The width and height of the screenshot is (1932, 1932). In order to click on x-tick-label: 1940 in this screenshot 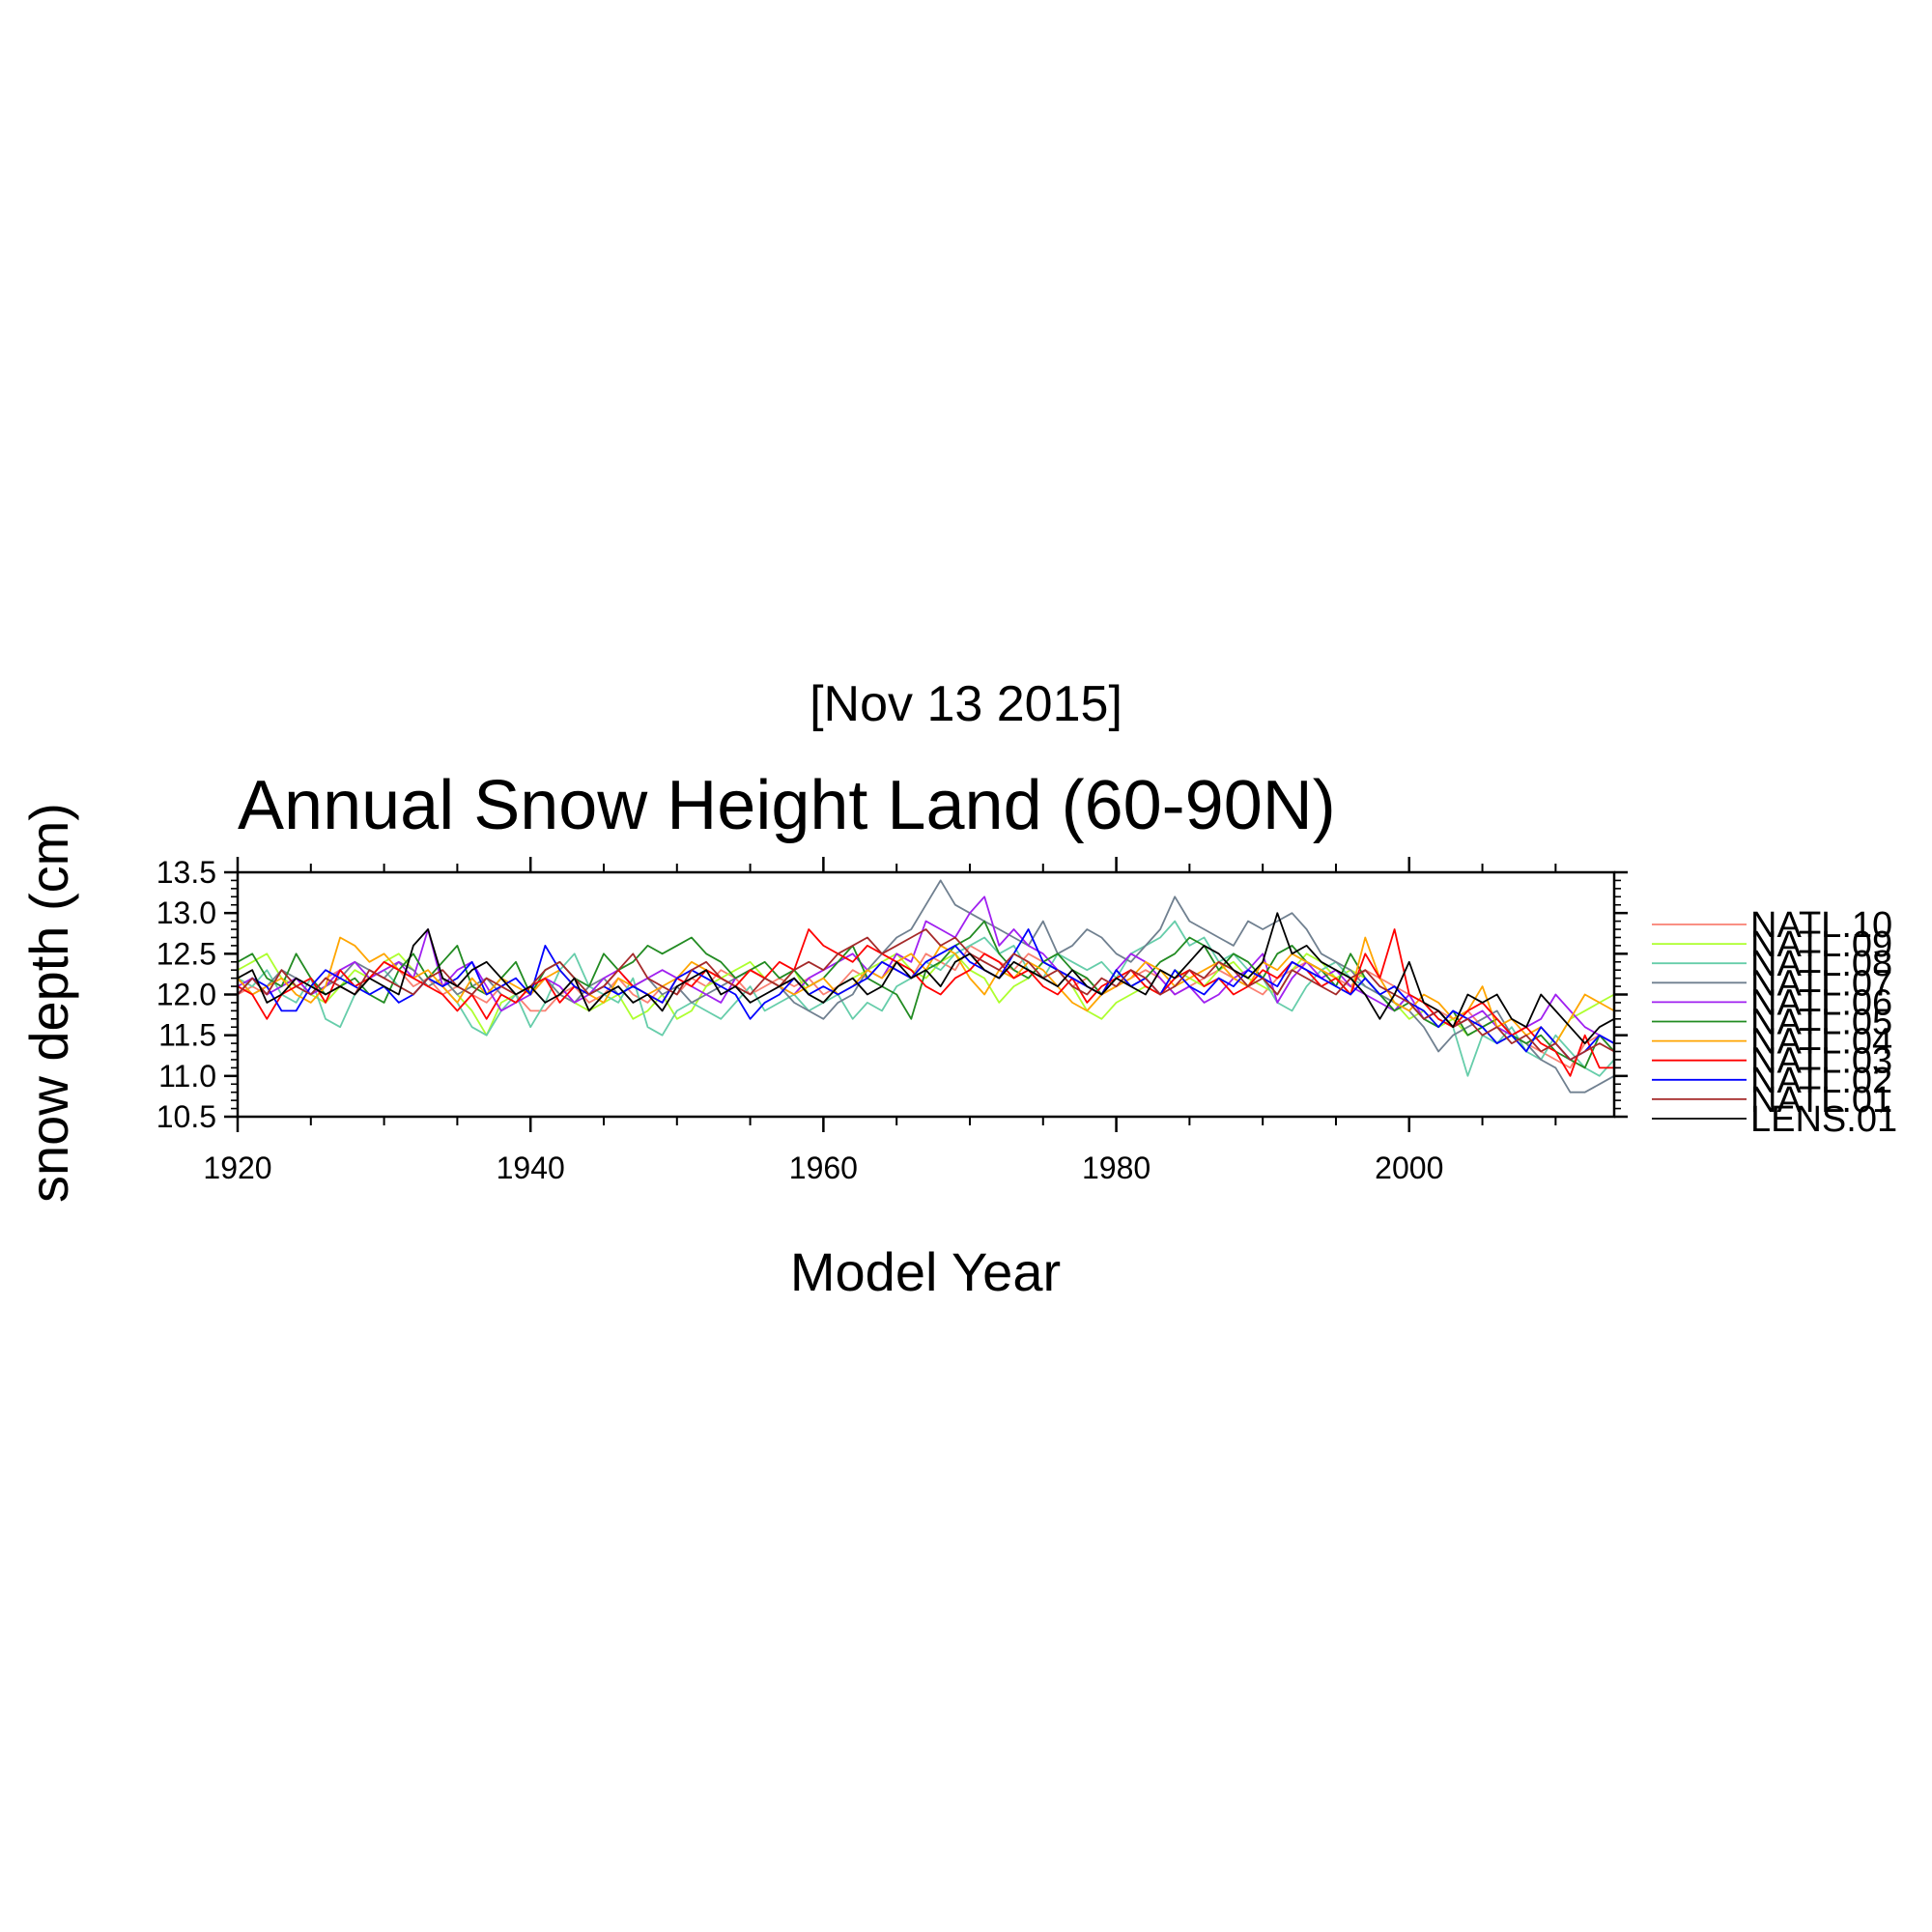, I will do `click(531, 1168)`.